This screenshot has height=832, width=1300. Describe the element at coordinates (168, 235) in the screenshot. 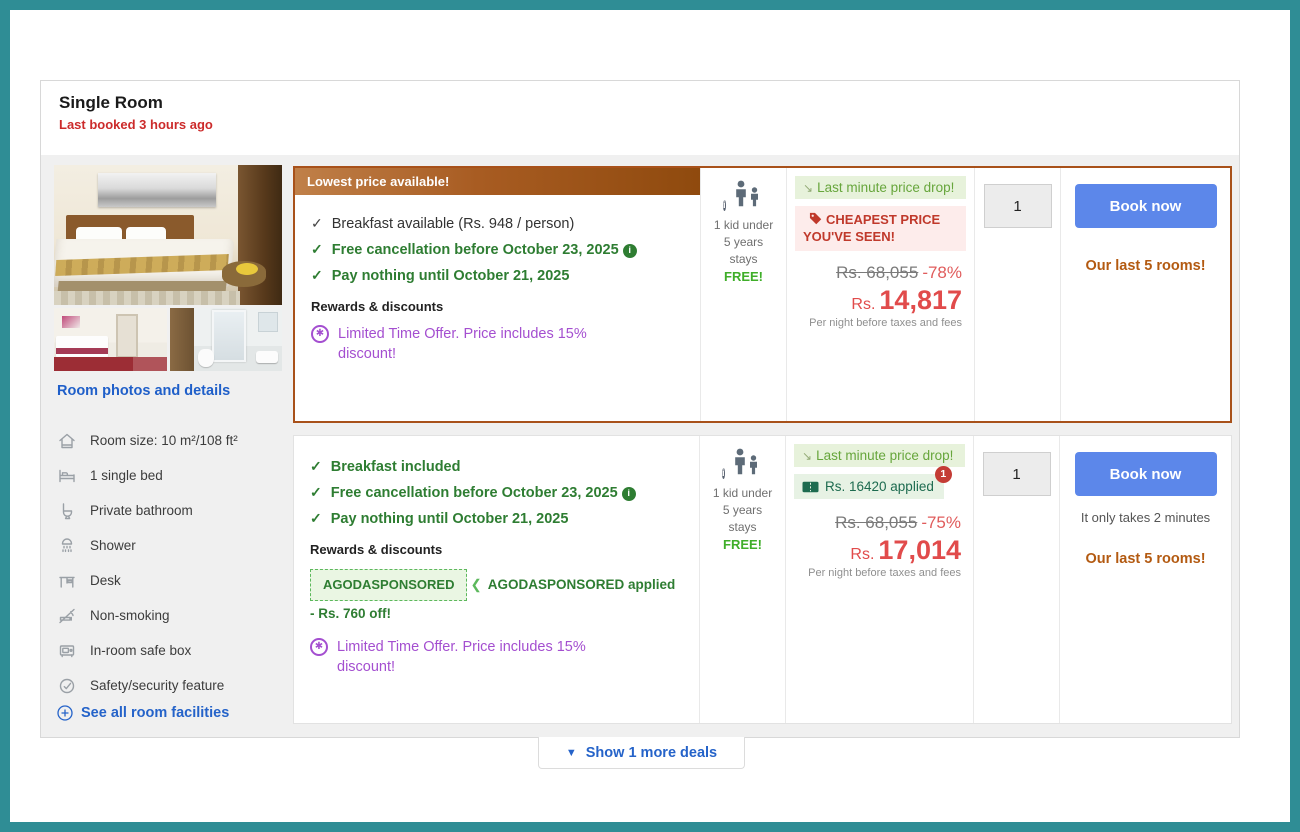

I see `room-photo-main` at that location.